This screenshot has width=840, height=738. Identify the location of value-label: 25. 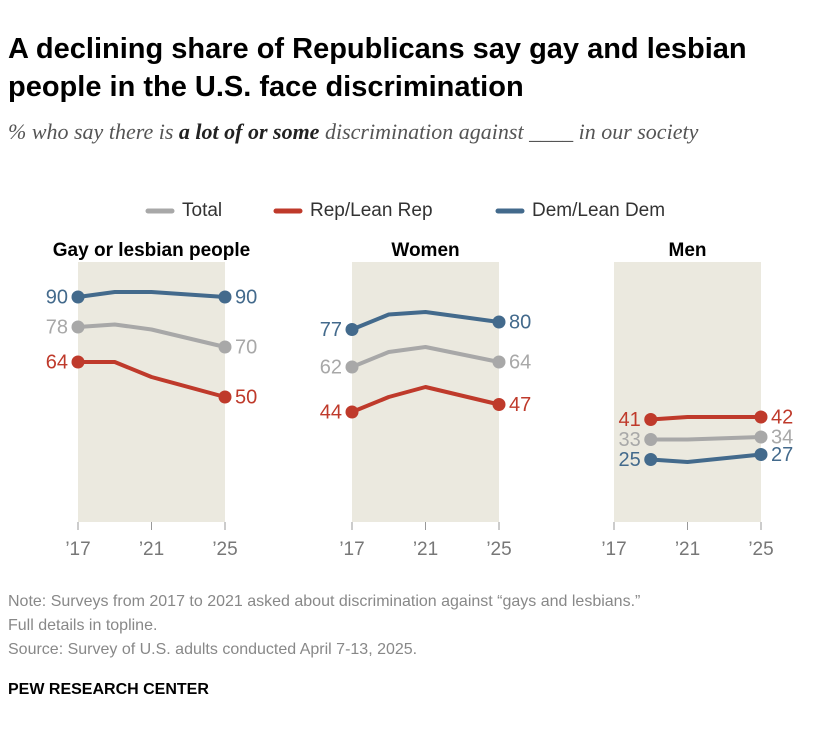
(630, 460).